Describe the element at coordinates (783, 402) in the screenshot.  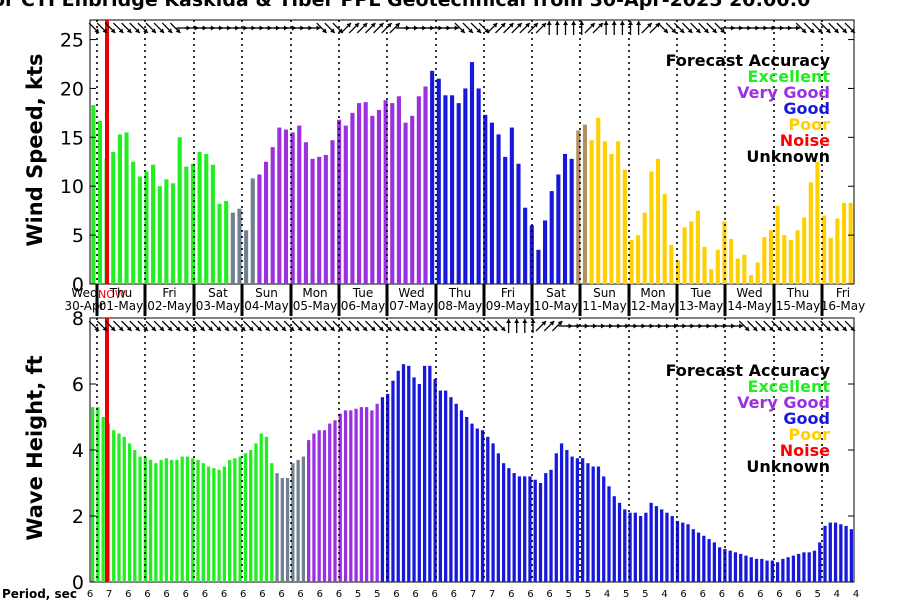
I see `legend-item: Very Good` at that location.